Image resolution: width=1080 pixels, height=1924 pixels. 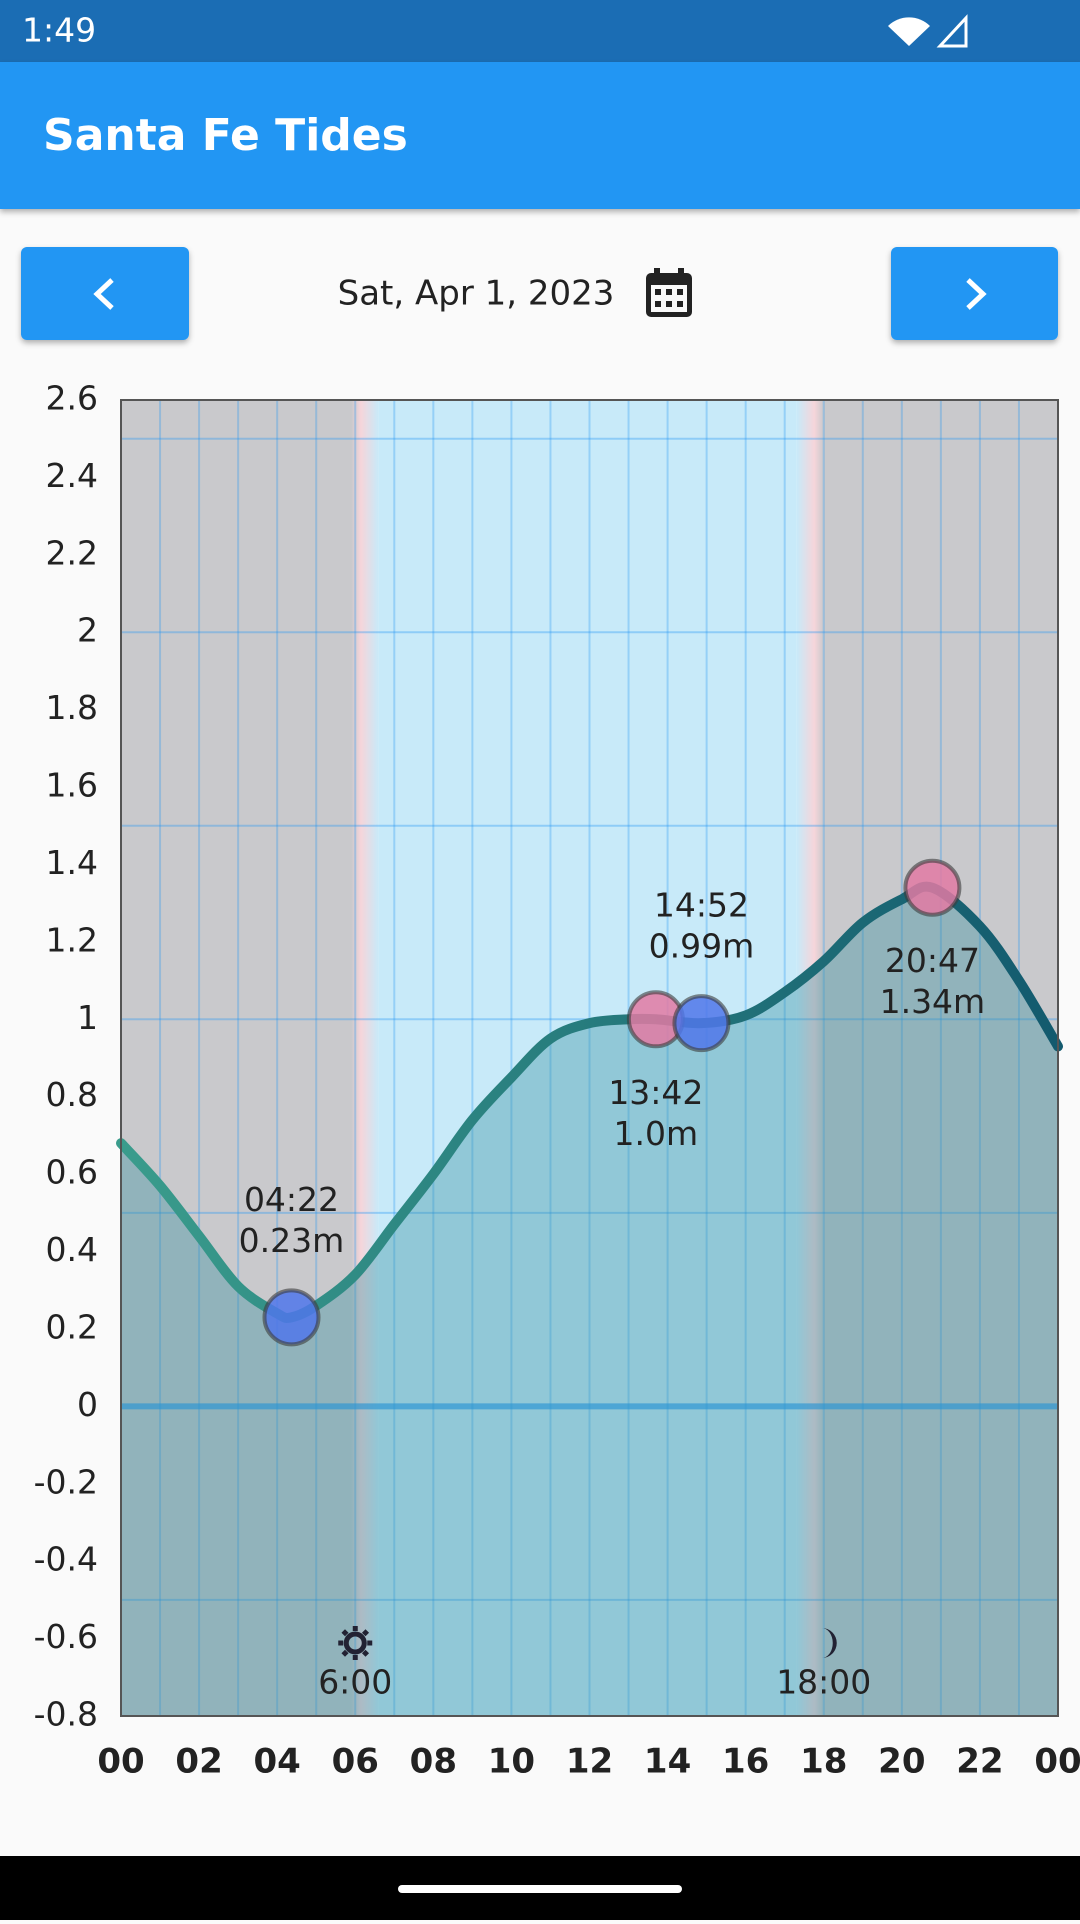 I want to click on x-tick-label: 08, so click(x=433, y=1762).